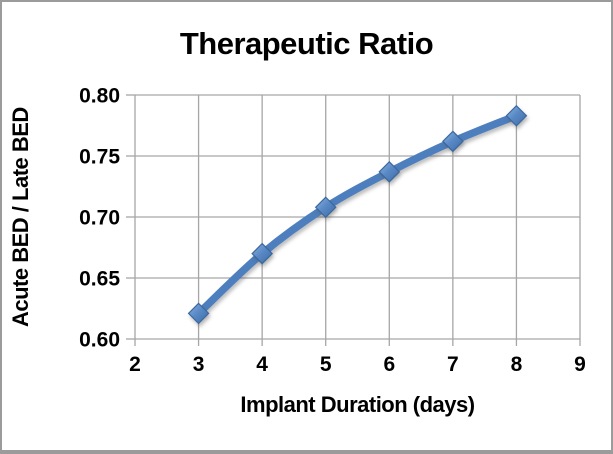  Describe the element at coordinates (517, 364) in the screenshot. I see `x-tick-label: 8` at that location.